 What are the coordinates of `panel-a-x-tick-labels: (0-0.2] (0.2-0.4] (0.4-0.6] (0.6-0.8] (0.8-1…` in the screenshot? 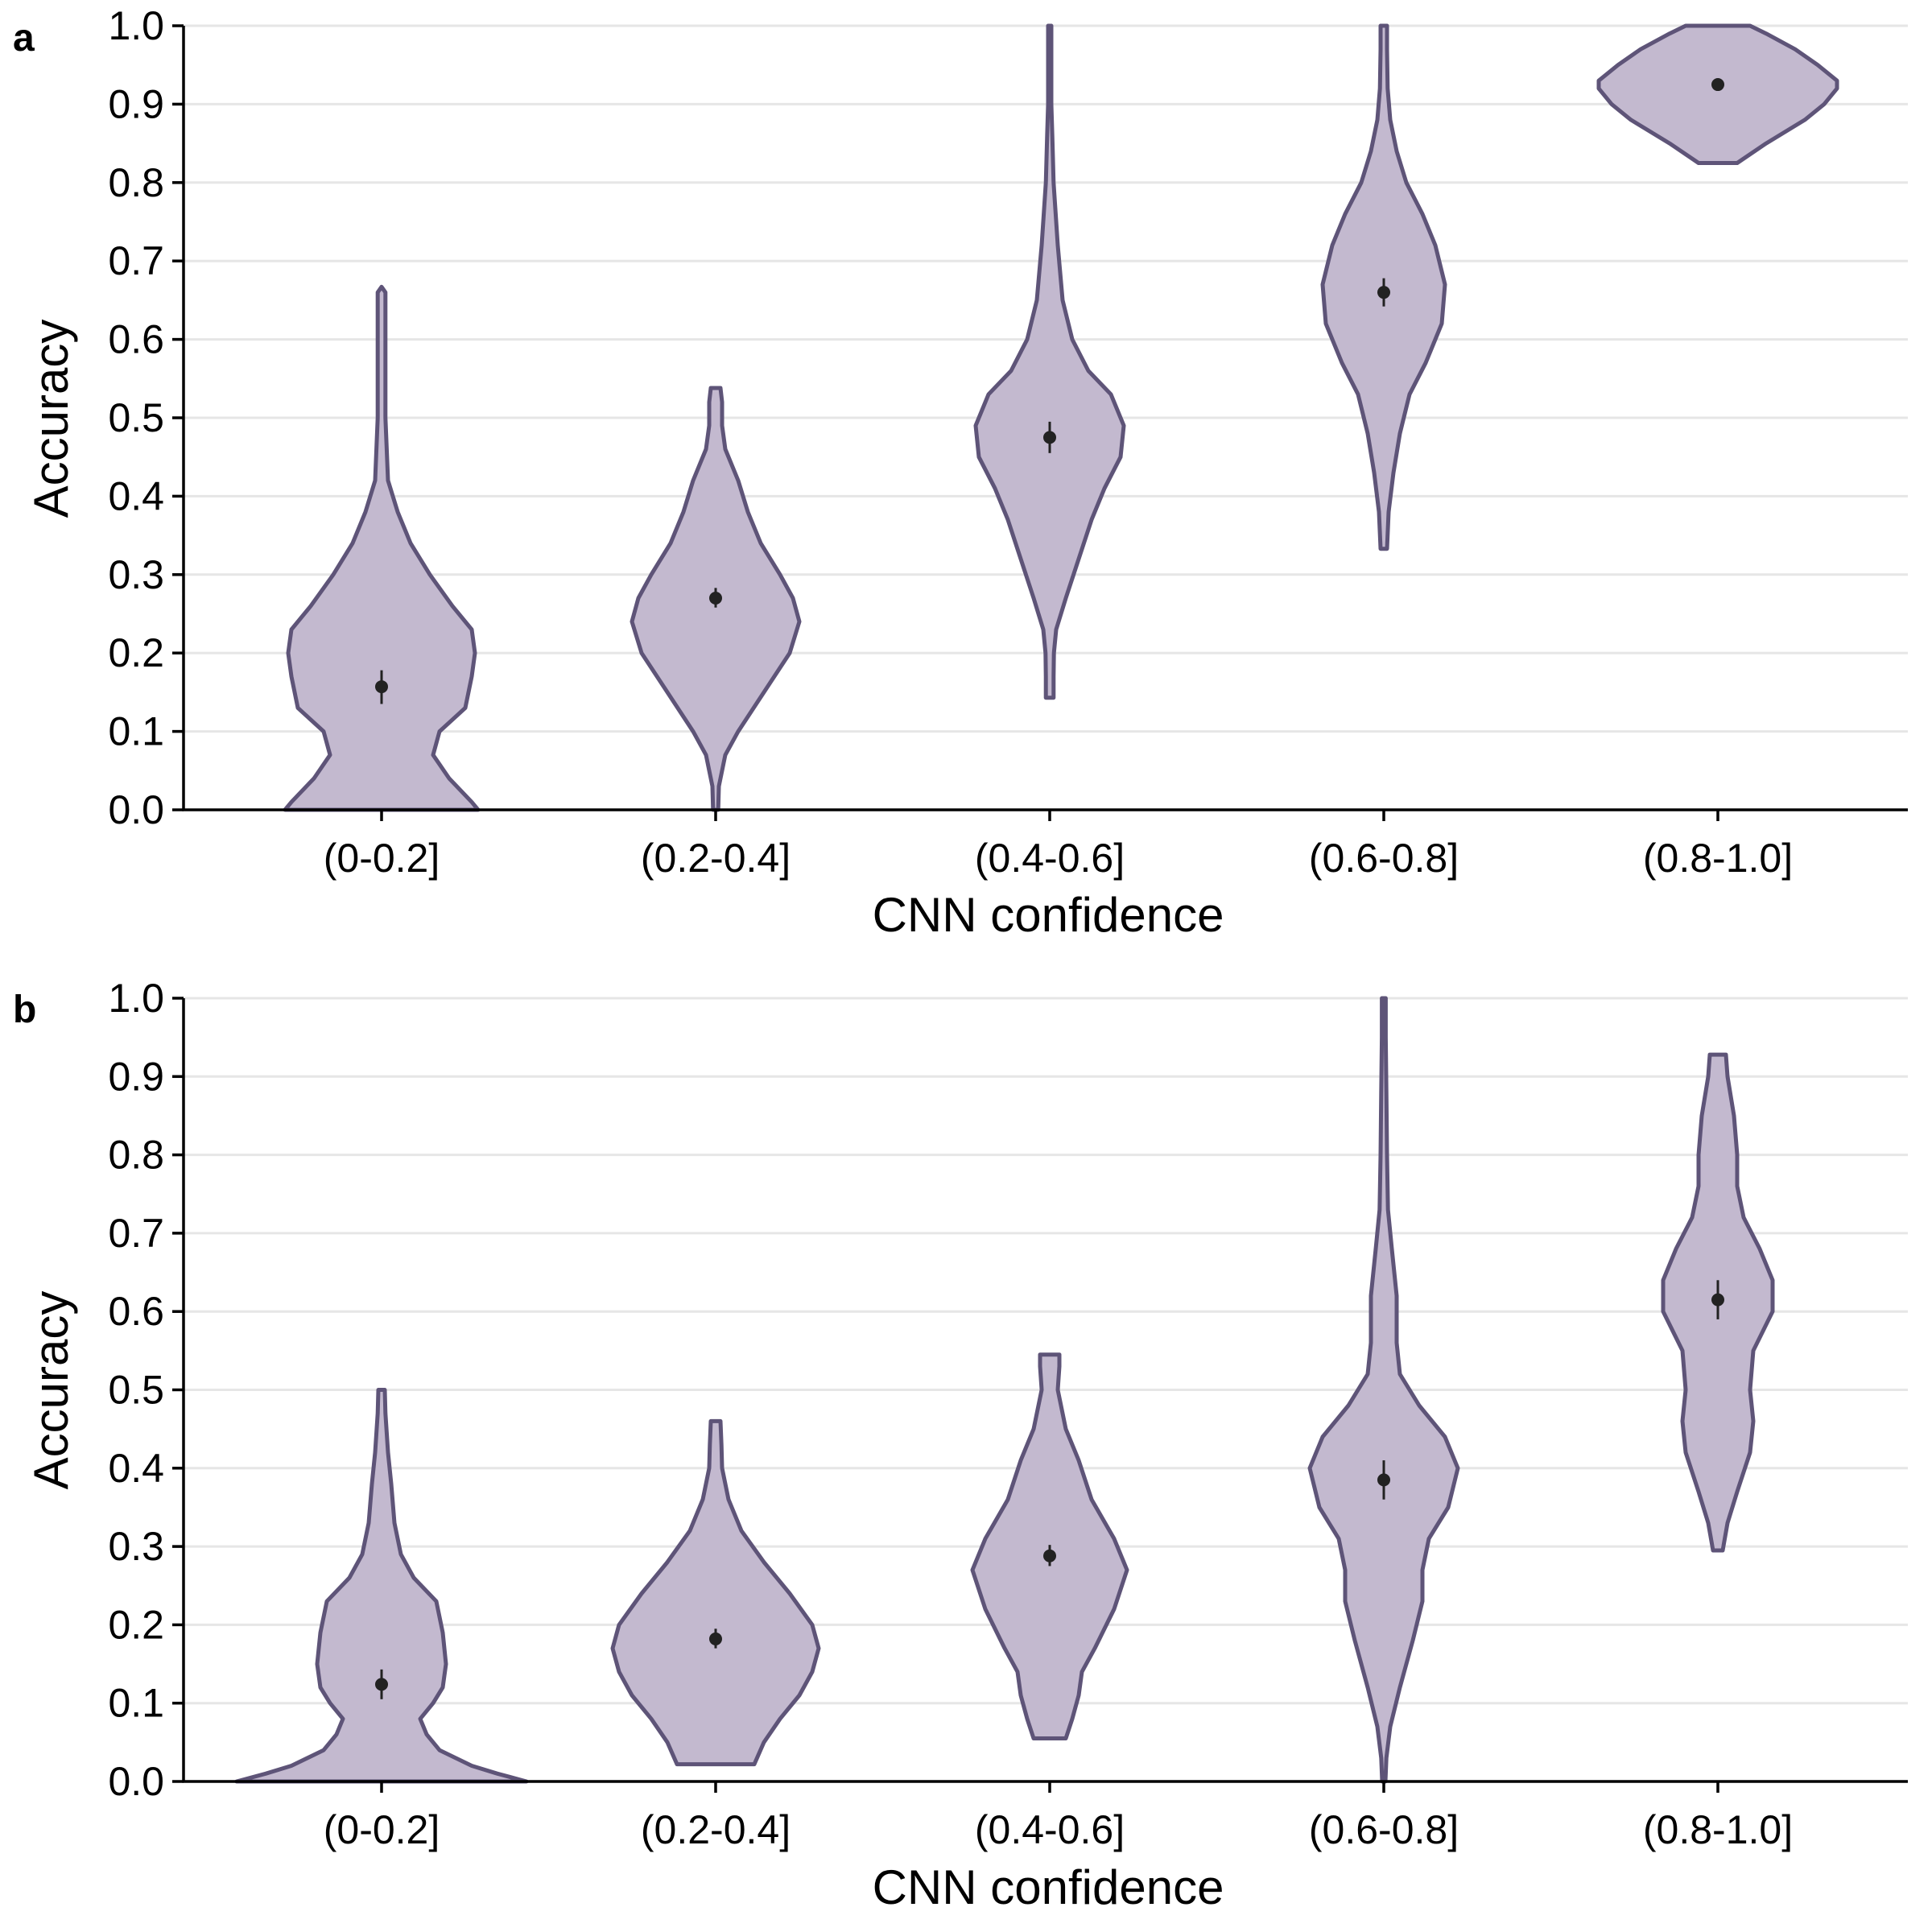 It's located at (1058, 858).